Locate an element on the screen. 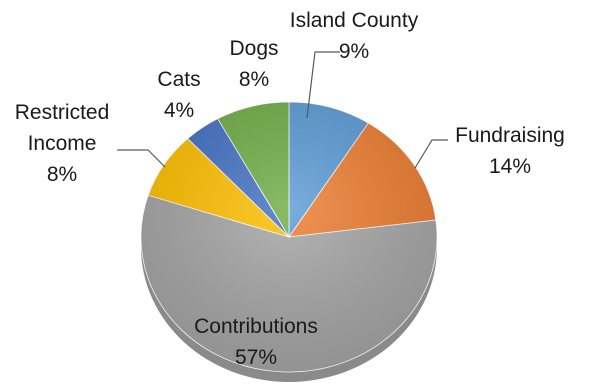  slice-value-restricted-income: 8% is located at coordinates (62, 174).